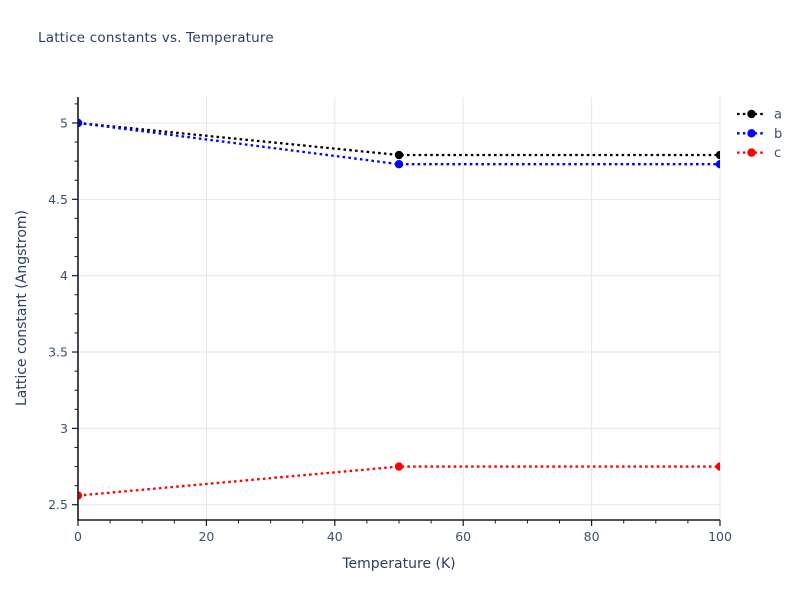  What do you see at coordinates (778, 115) in the screenshot?
I see `legend-label-a: a` at bounding box center [778, 115].